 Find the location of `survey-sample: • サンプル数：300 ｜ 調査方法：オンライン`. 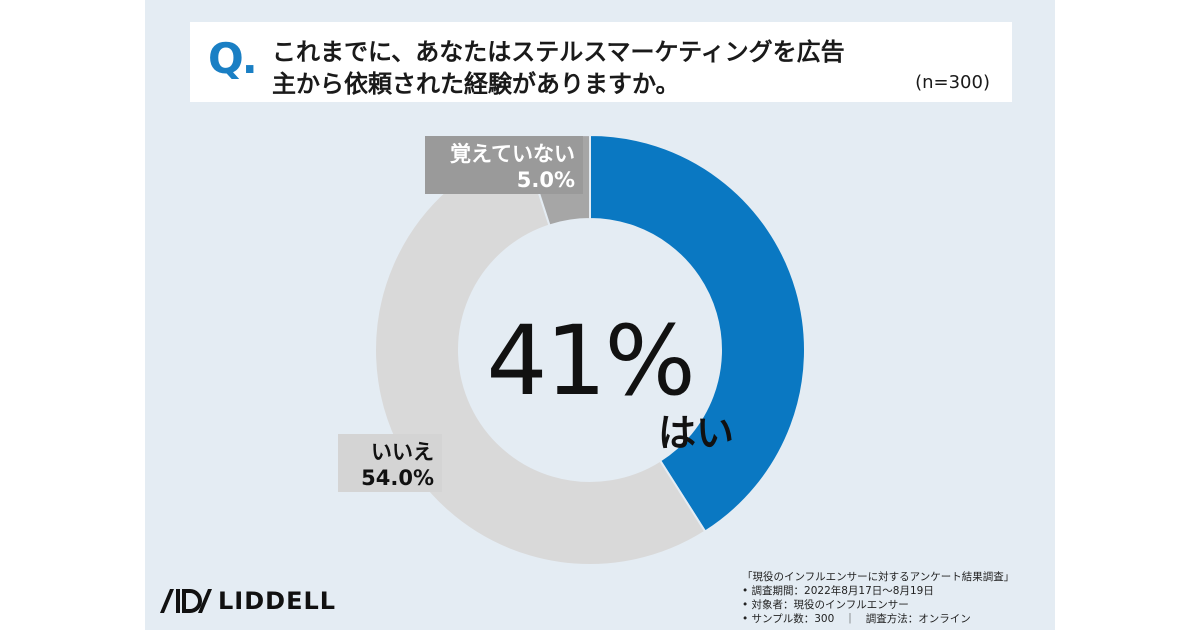

survey-sample: • サンプル数：300 ｜ 調査方法：オンライン is located at coordinates (856, 619).